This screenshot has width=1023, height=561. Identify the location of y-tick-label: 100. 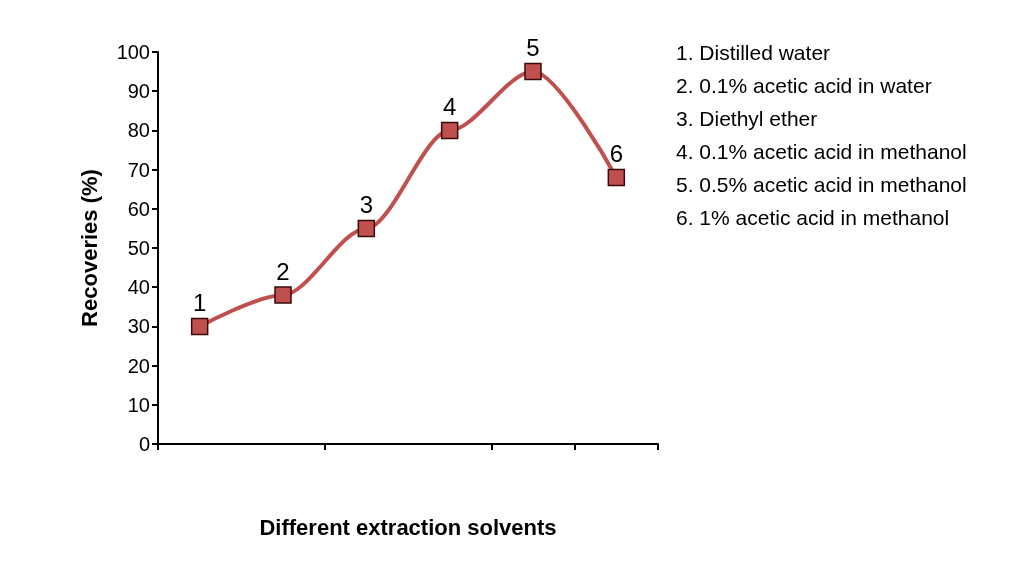
(133, 52).